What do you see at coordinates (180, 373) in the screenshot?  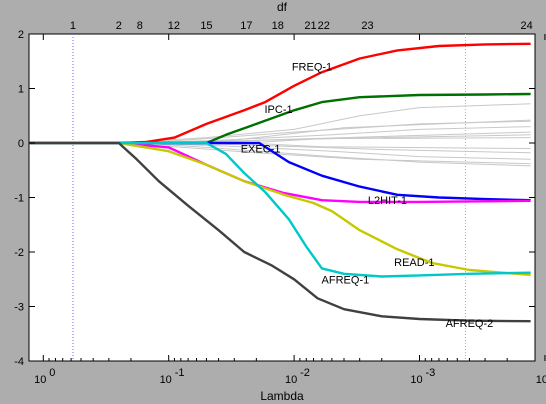 I see `x-tick-exponent-1: -1` at bounding box center [180, 373].